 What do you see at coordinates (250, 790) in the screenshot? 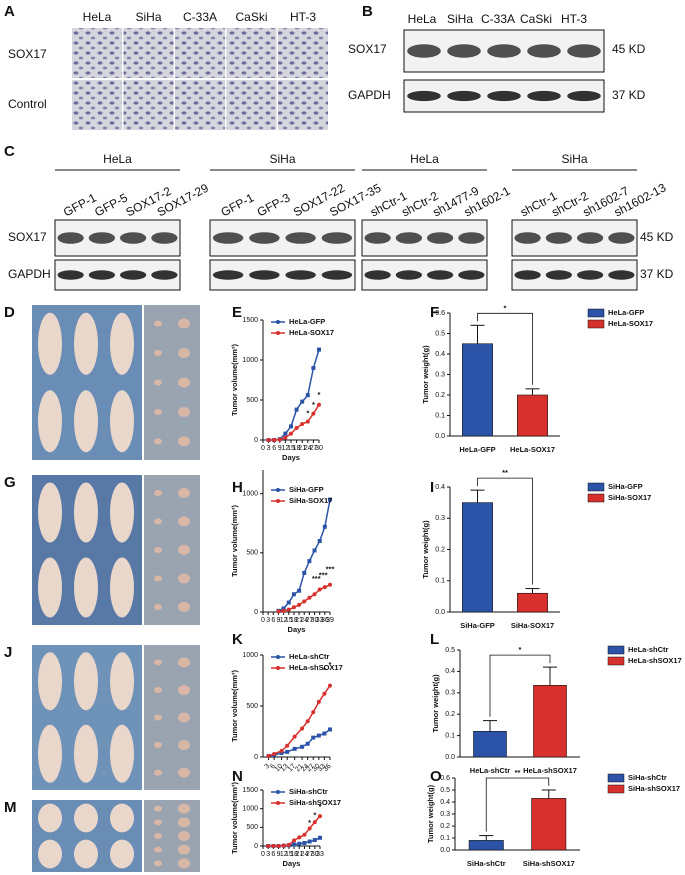
I see `y-tick-label: 1500` at bounding box center [250, 790].